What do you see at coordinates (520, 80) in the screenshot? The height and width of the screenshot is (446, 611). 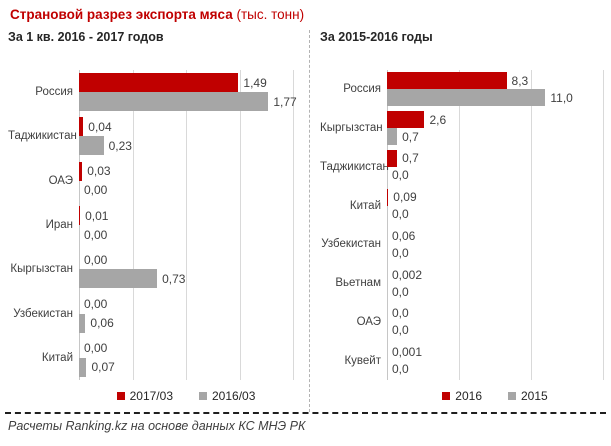 I see `value-label: 8,3` at bounding box center [520, 80].